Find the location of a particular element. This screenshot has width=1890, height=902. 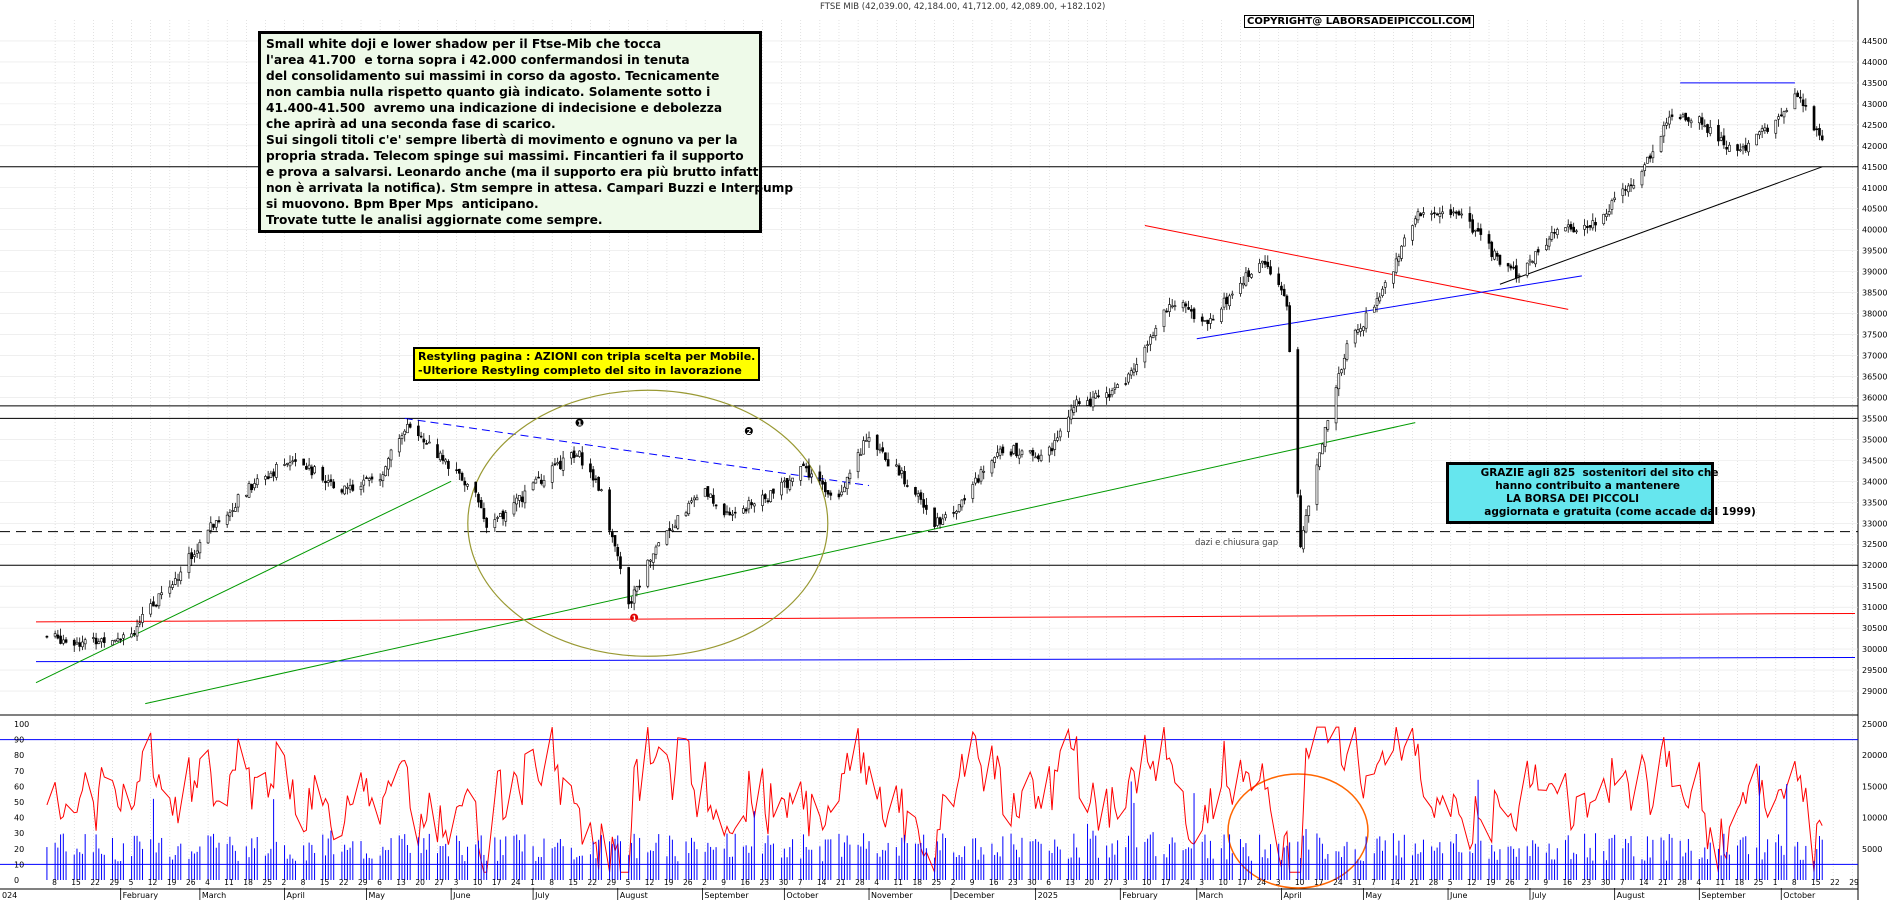

month-label: October is located at coordinates (802, 895).